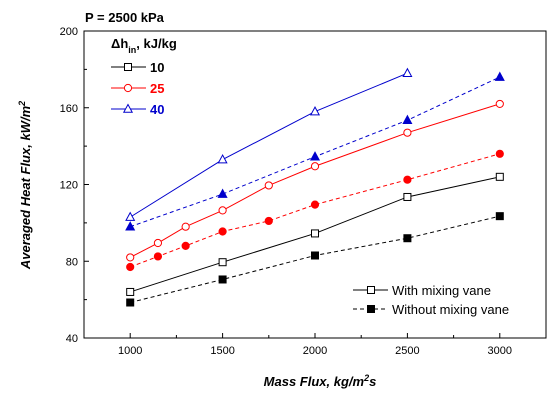  I want to click on legend-title: Δhin, kJ/kg, so click(144, 45).